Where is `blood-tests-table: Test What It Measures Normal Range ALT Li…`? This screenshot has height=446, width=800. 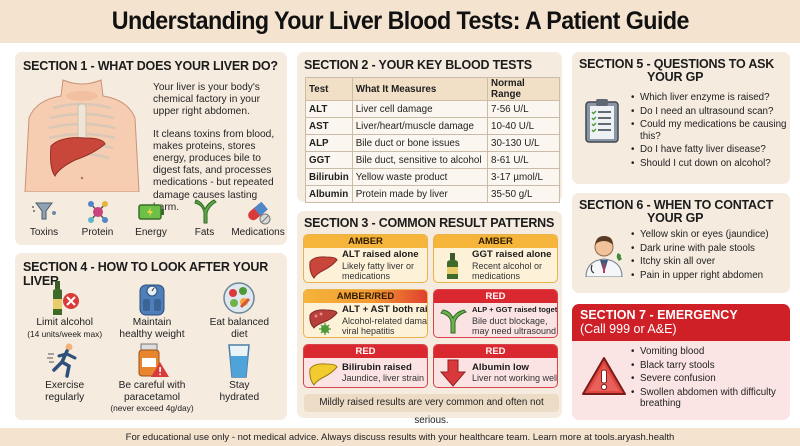 blood-tests-table: Test What It Measures Normal Range ALT Li… is located at coordinates (432, 140).